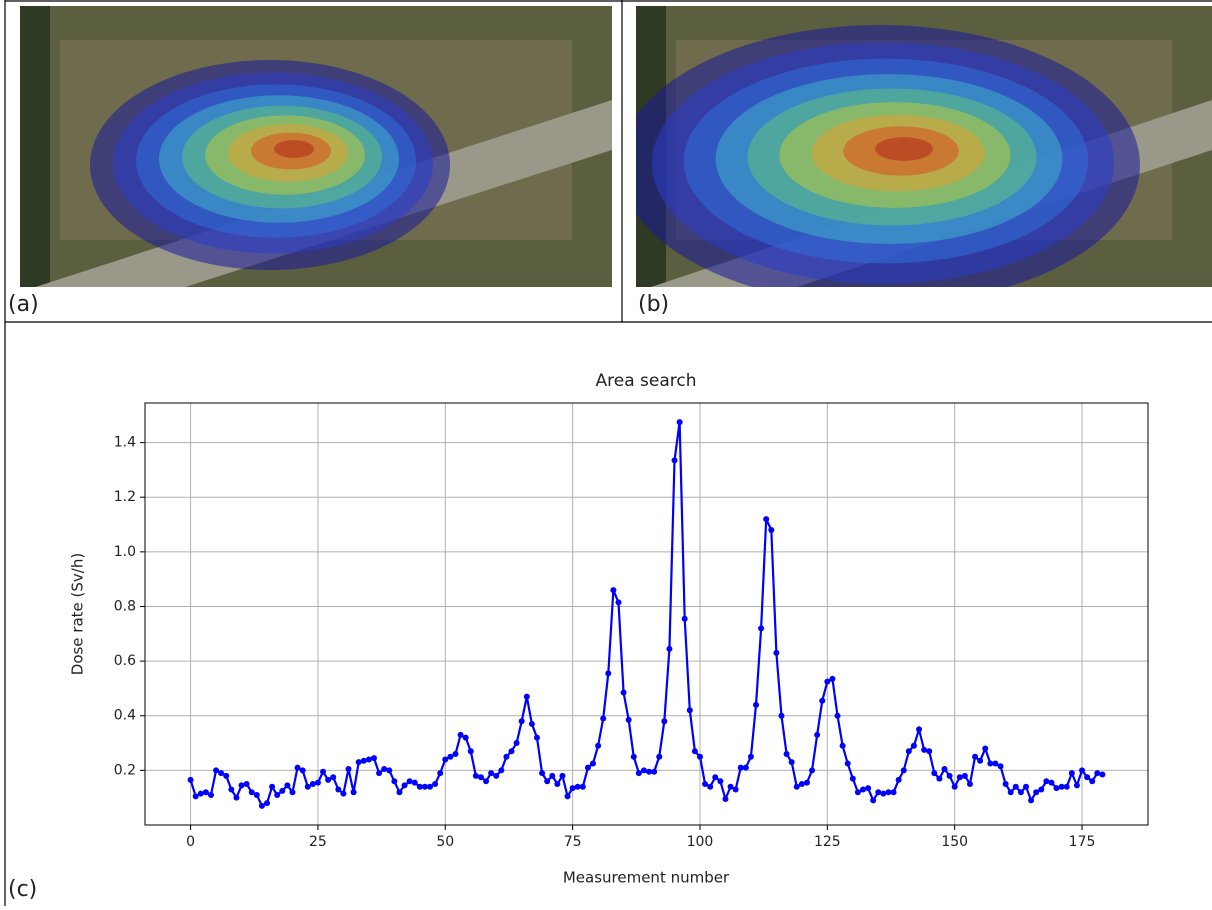 Image resolution: width=1212 pixels, height=910 pixels. Describe the element at coordinates (125, 443) in the screenshot. I see `y-tick-label: 1.4` at that location.